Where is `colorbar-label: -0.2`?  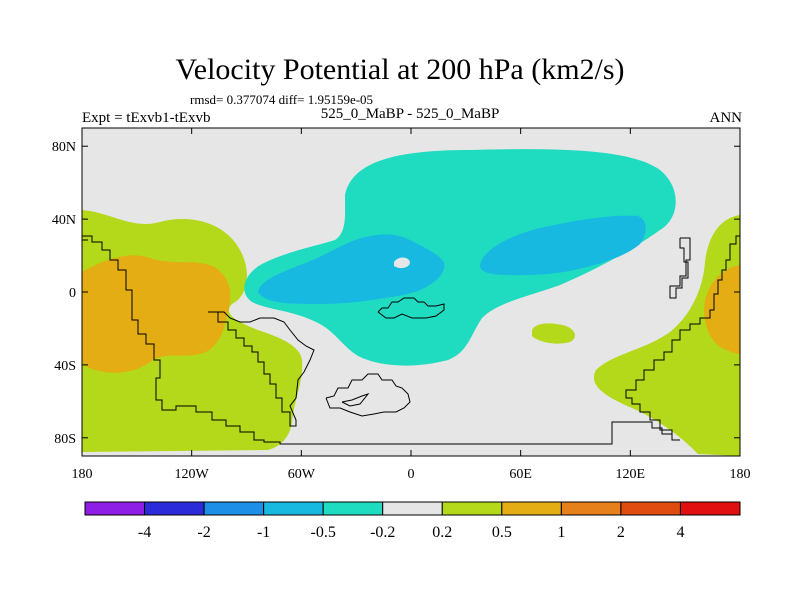
colorbar-label: -0.2 is located at coordinates (382, 532).